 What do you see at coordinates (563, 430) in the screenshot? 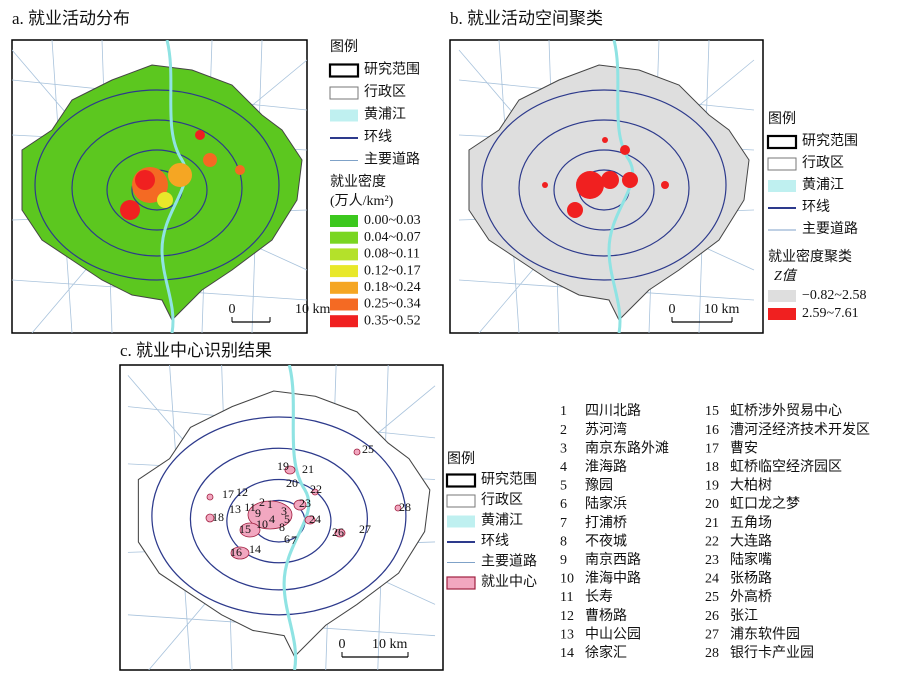
I see `center-id: 2` at bounding box center [563, 430].